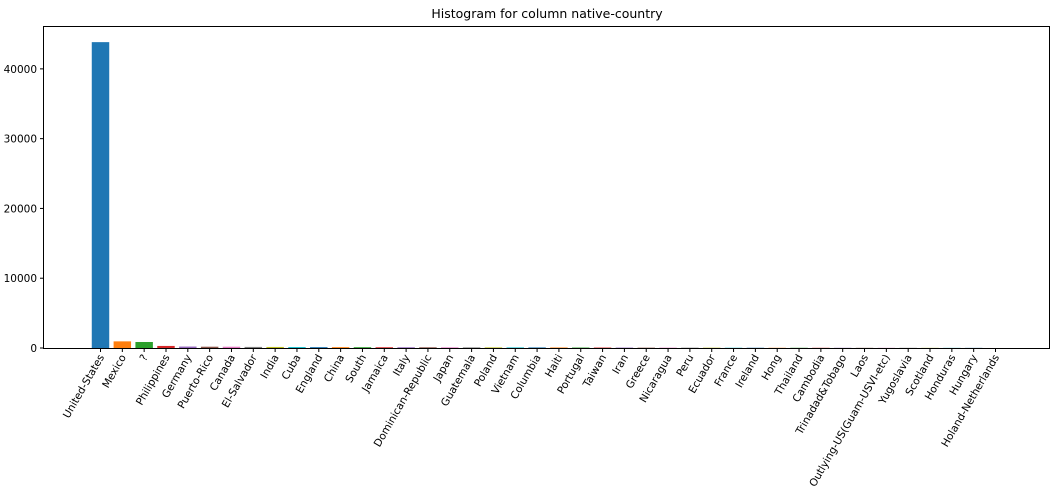 This screenshot has height=492, width=1057. I want to click on y-tick-label: 30000, so click(20, 140).